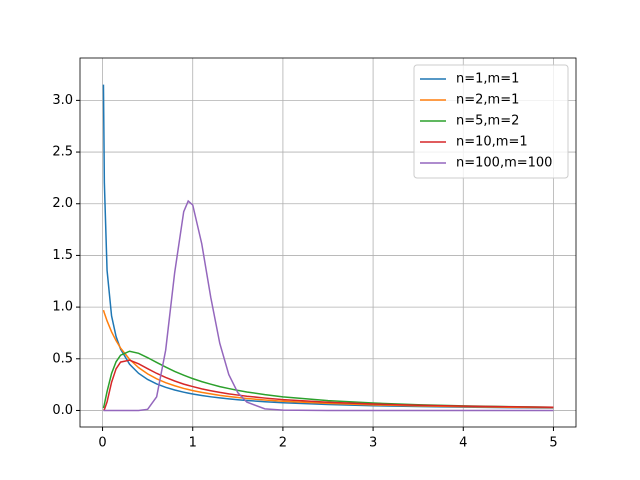 Image resolution: width=640 pixels, height=480 pixels. What do you see at coordinates (487, 121) in the screenshot?
I see `legend-label: n=5,m=2` at bounding box center [487, 121].